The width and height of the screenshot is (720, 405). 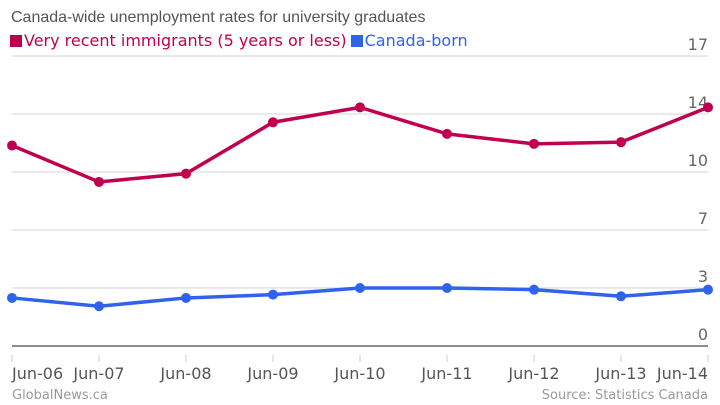 What do you see at coordinates (446, 373) in the screenshot?
I see `x-tick-label: Jun-11` at bounding box center [446, 373].